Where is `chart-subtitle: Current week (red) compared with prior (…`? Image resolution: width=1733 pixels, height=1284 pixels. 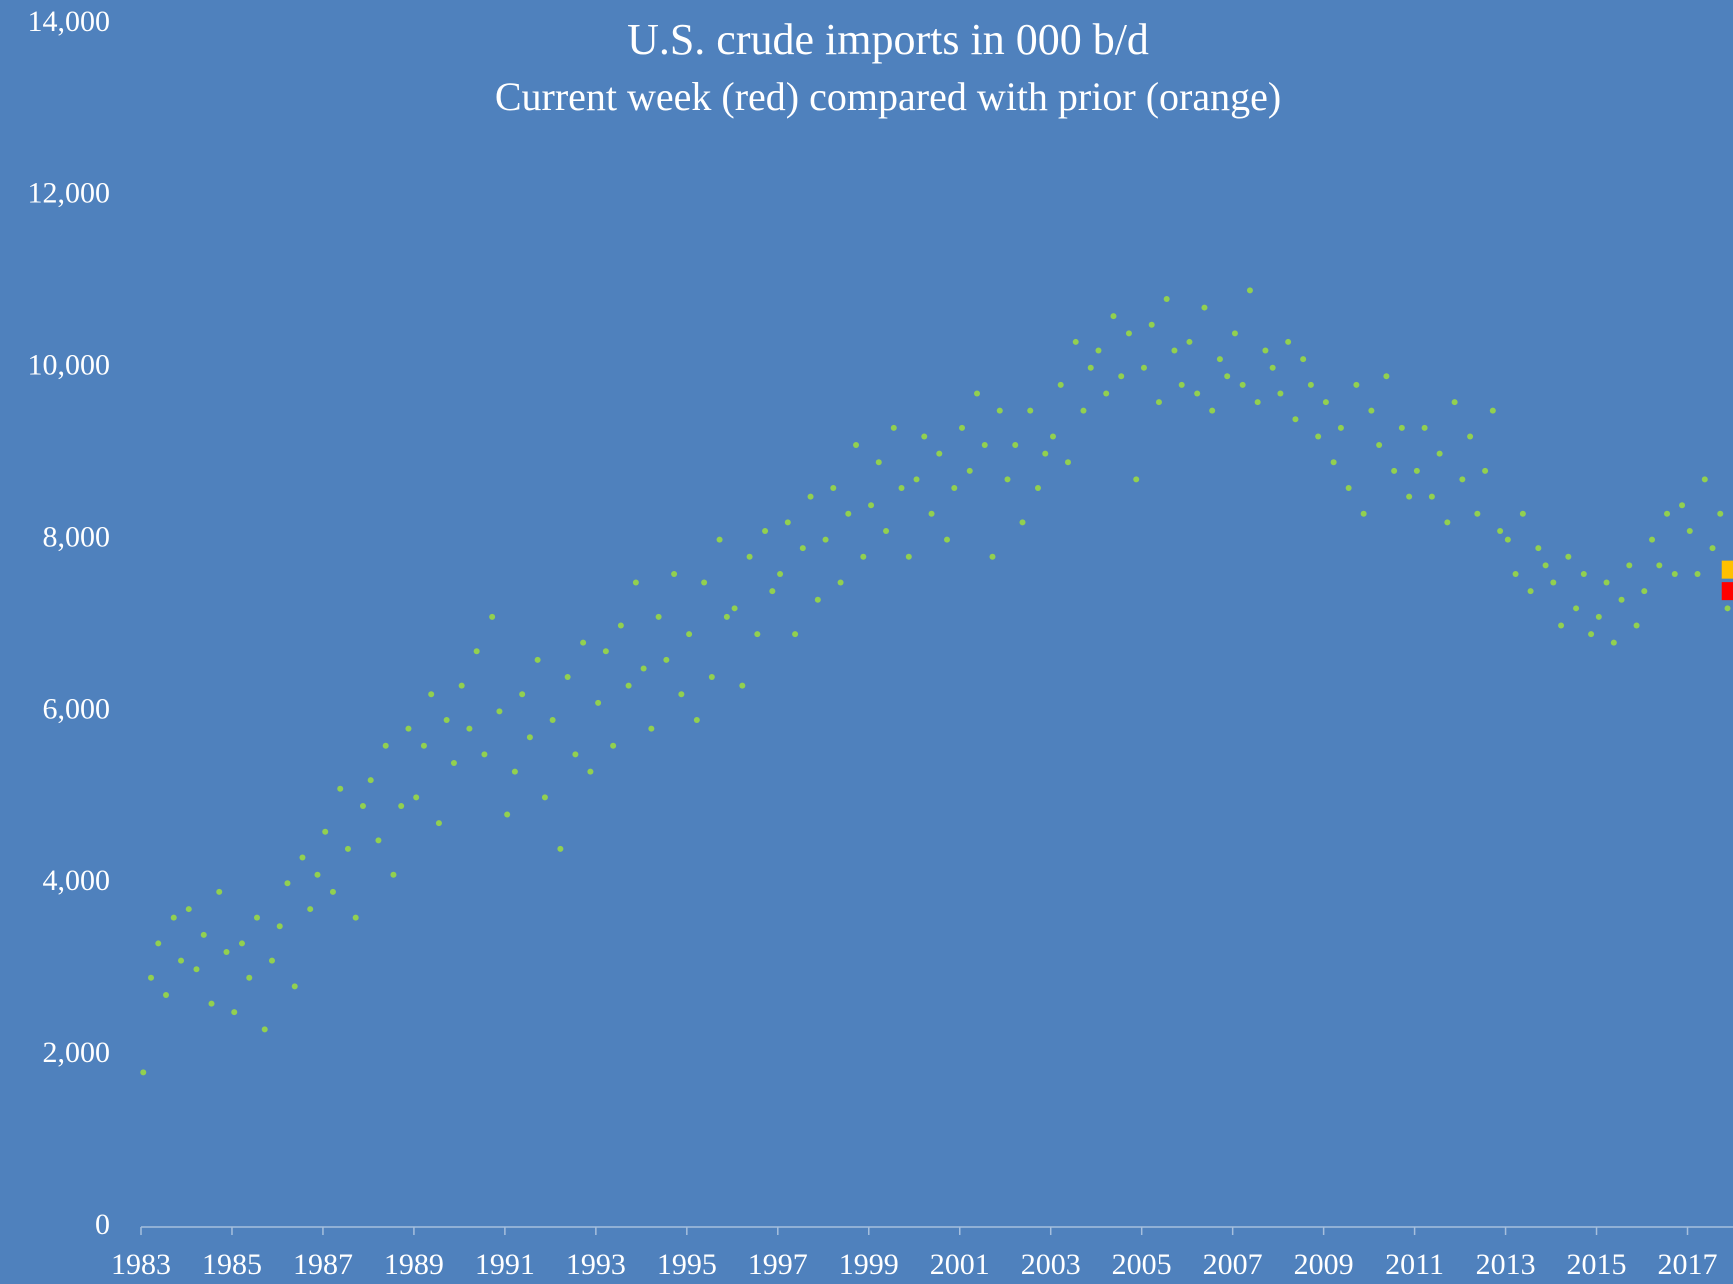
chart-subtitle: Current week (red) compared with prior (… is located at coordinates (888, 96).